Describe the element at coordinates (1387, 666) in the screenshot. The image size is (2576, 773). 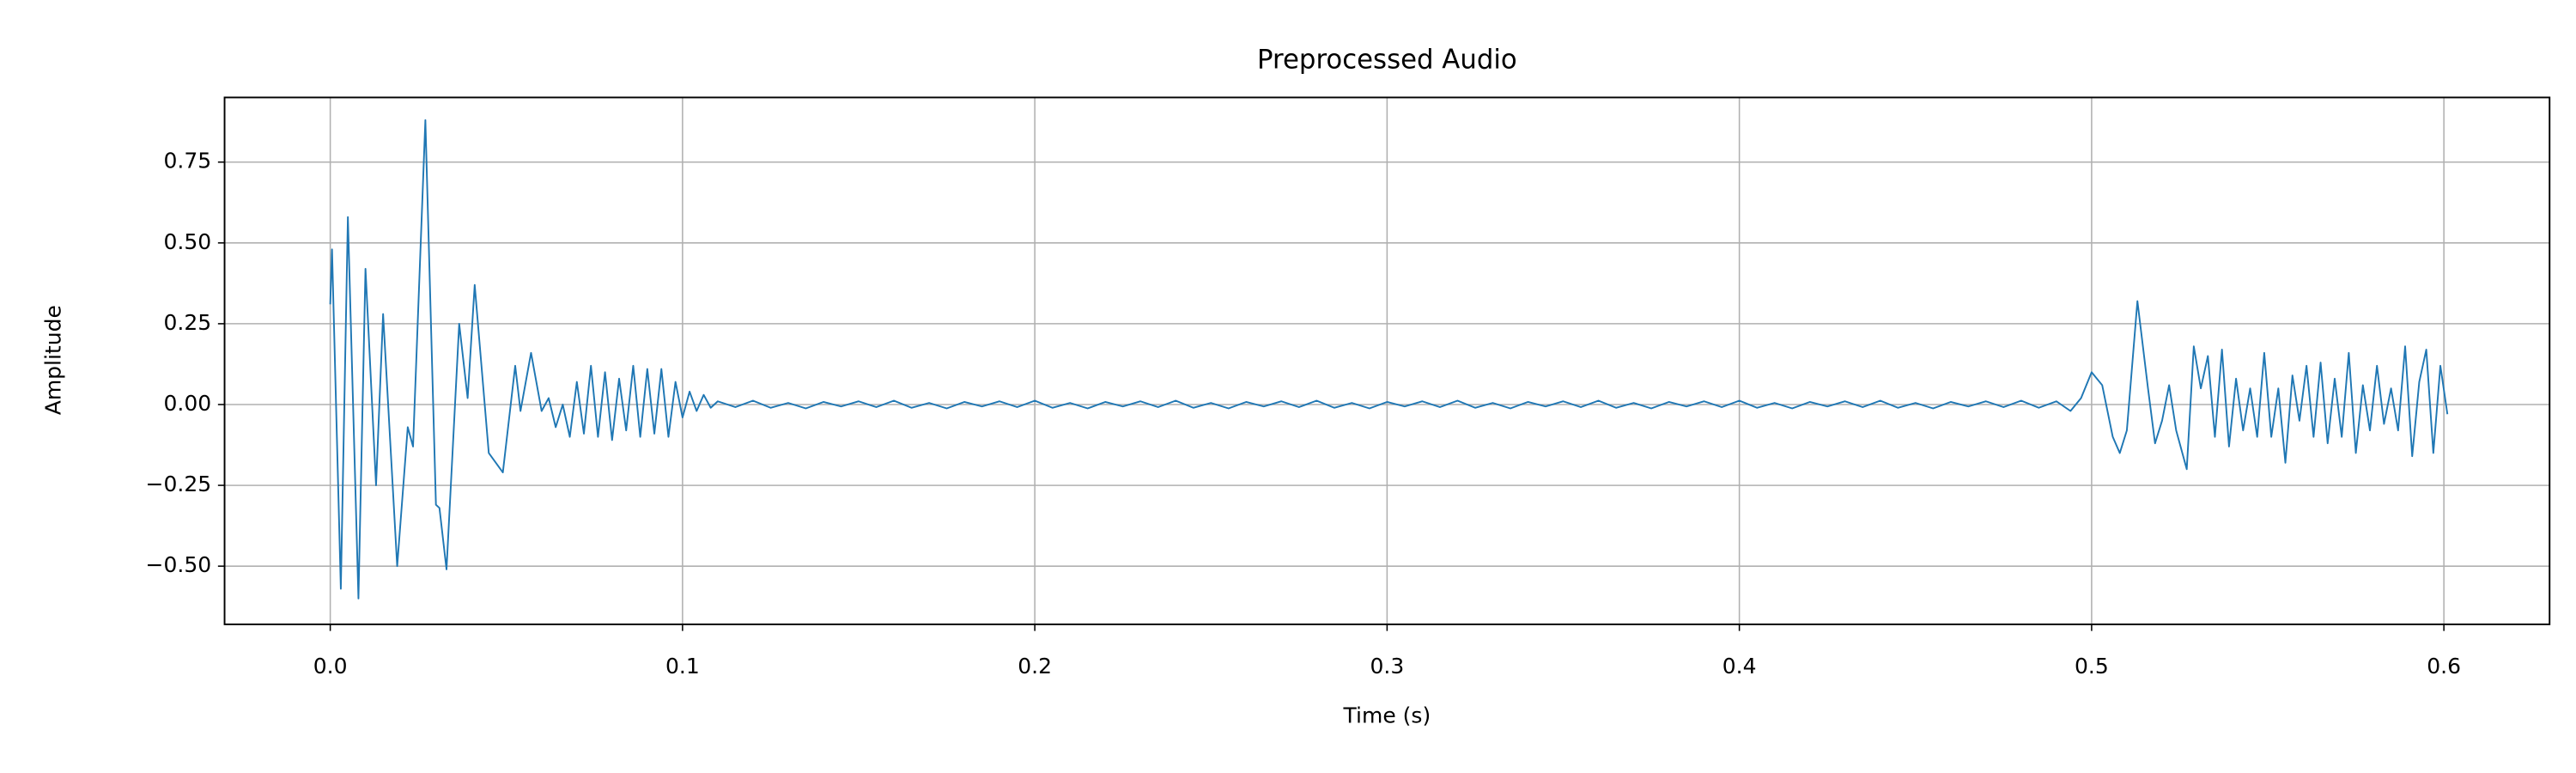
I see `x-tick-label: 0.3` at that location.